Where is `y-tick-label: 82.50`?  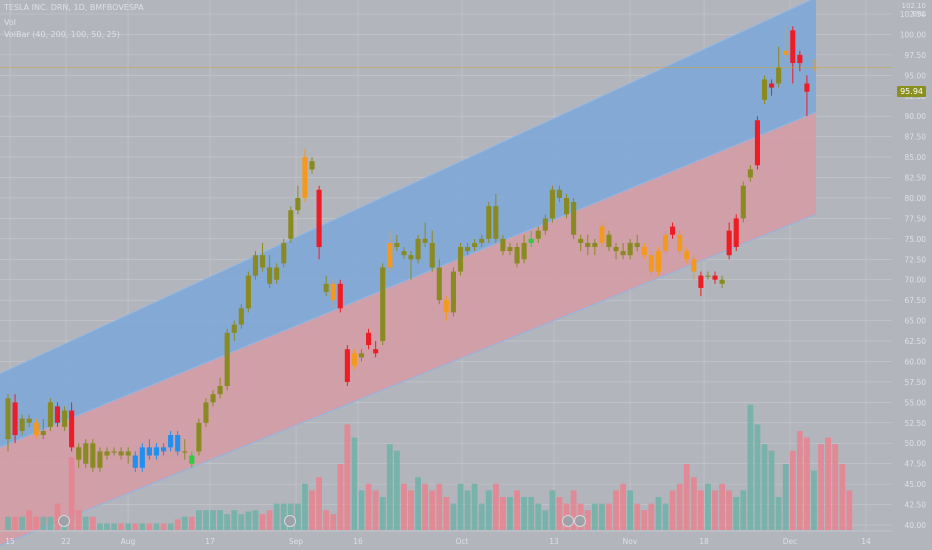
y-tick-label: 82.50 is located at coordinates (916, 178).